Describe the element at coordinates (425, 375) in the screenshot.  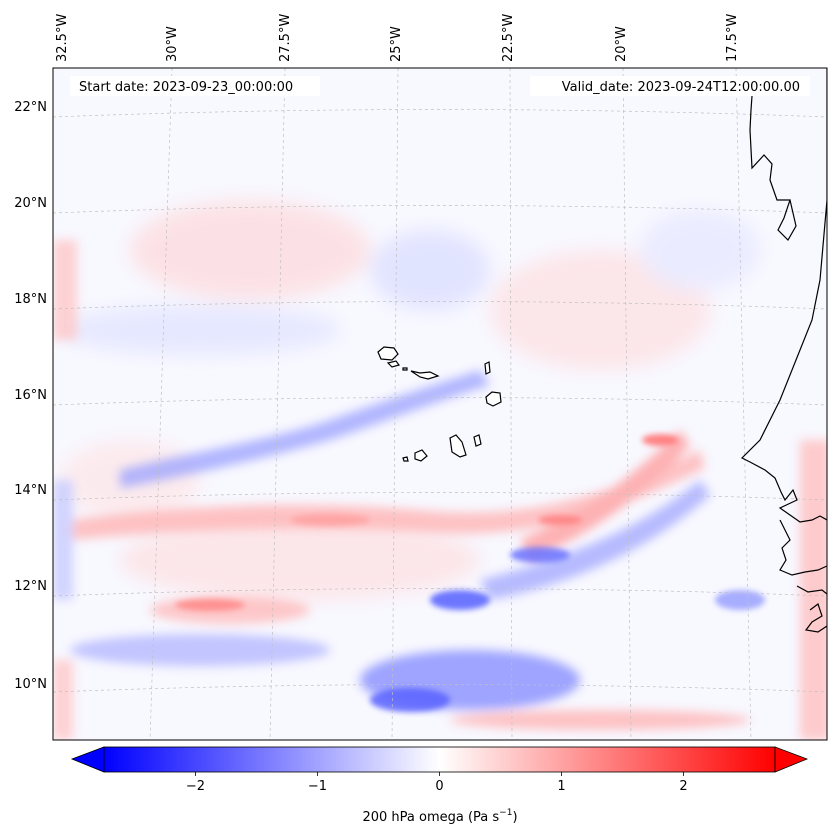
I see `island-sao-nicolau` at that location.